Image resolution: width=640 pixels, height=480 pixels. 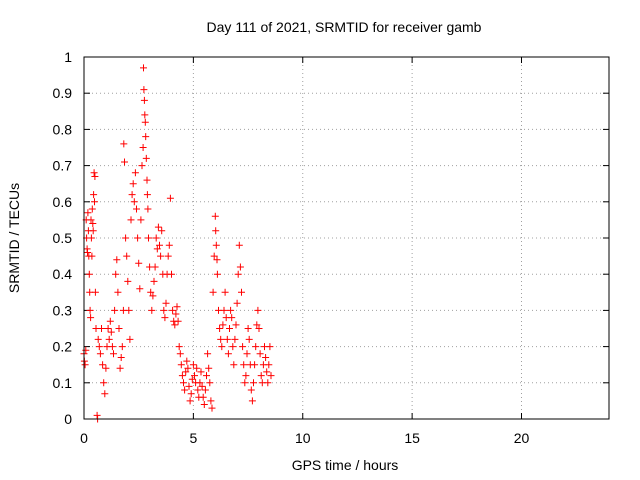 What do you see at coordinates (63, 129) in the screenshot?
I see `y-tick-label: 0.8` at bounding box center [63, 129].